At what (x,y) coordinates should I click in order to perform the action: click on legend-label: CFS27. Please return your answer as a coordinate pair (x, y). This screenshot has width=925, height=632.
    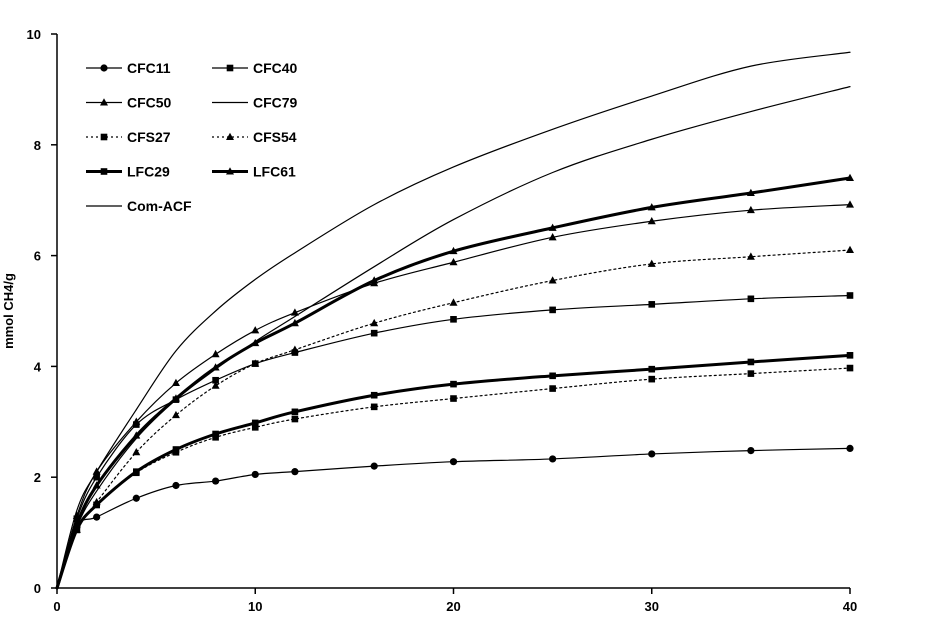
    Looking at the image, I should click on (149, 137).